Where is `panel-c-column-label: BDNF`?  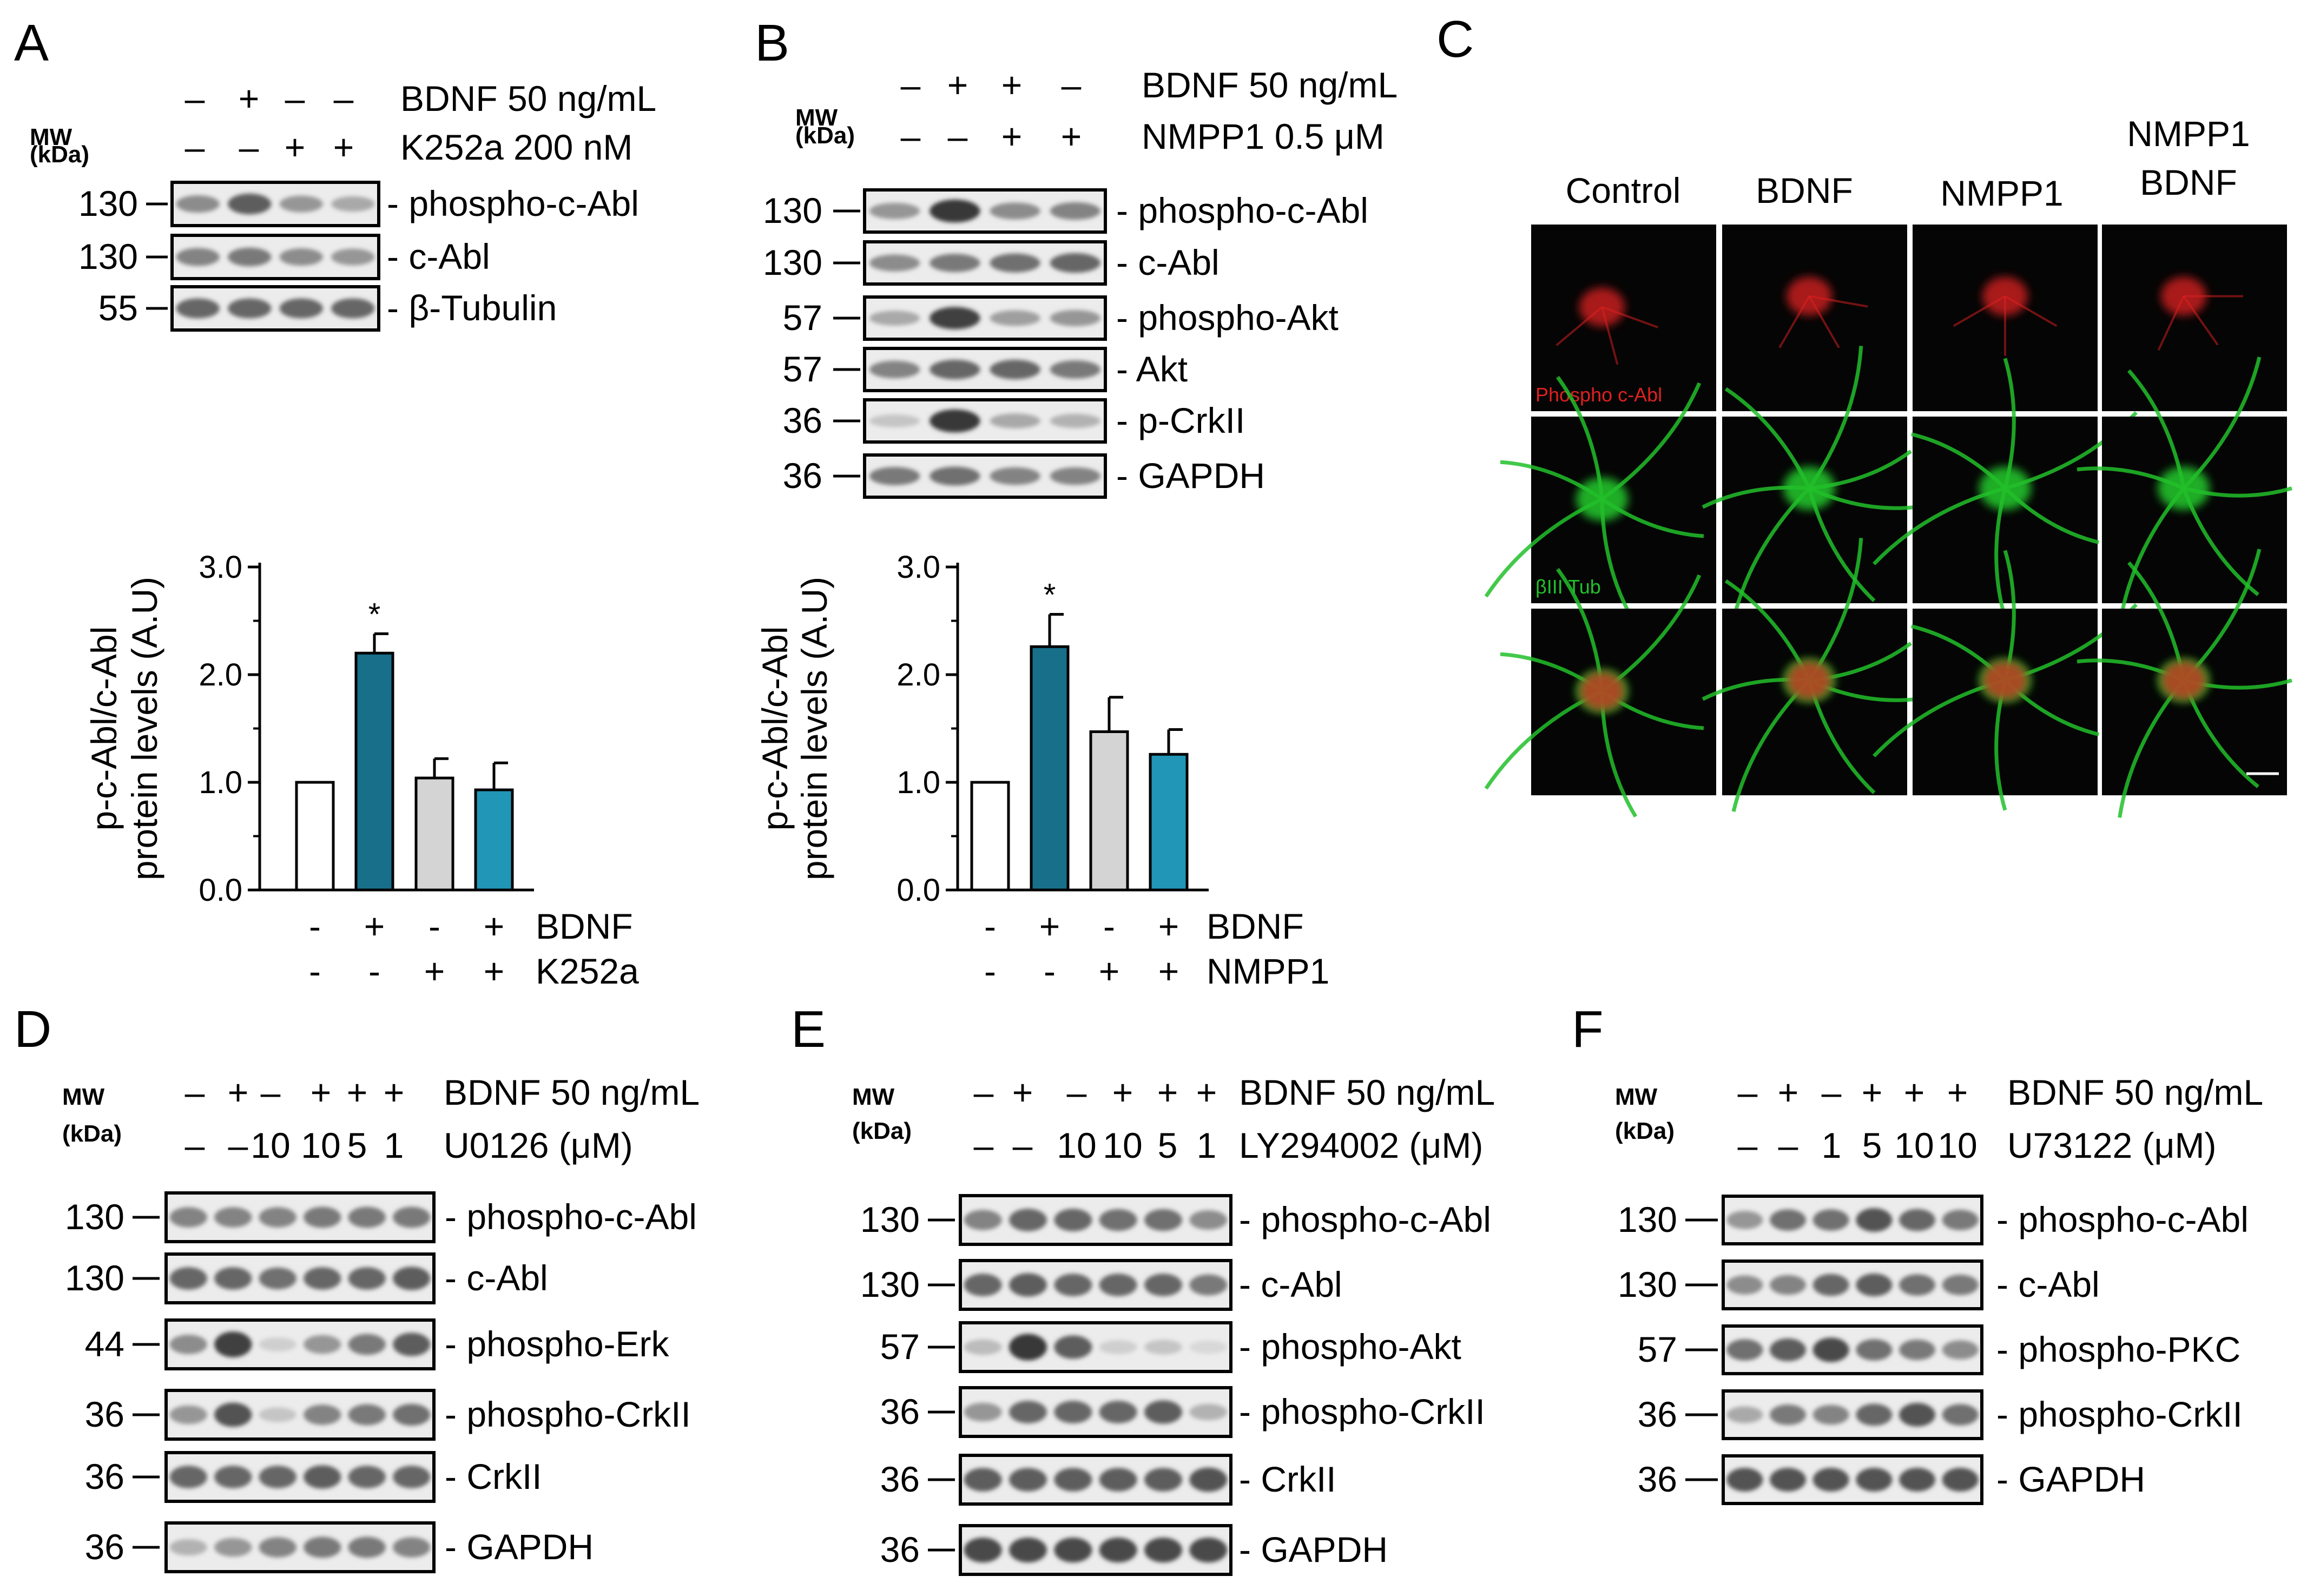 panel-c-column-label: BDNF is located at coordinates (1805, 190).